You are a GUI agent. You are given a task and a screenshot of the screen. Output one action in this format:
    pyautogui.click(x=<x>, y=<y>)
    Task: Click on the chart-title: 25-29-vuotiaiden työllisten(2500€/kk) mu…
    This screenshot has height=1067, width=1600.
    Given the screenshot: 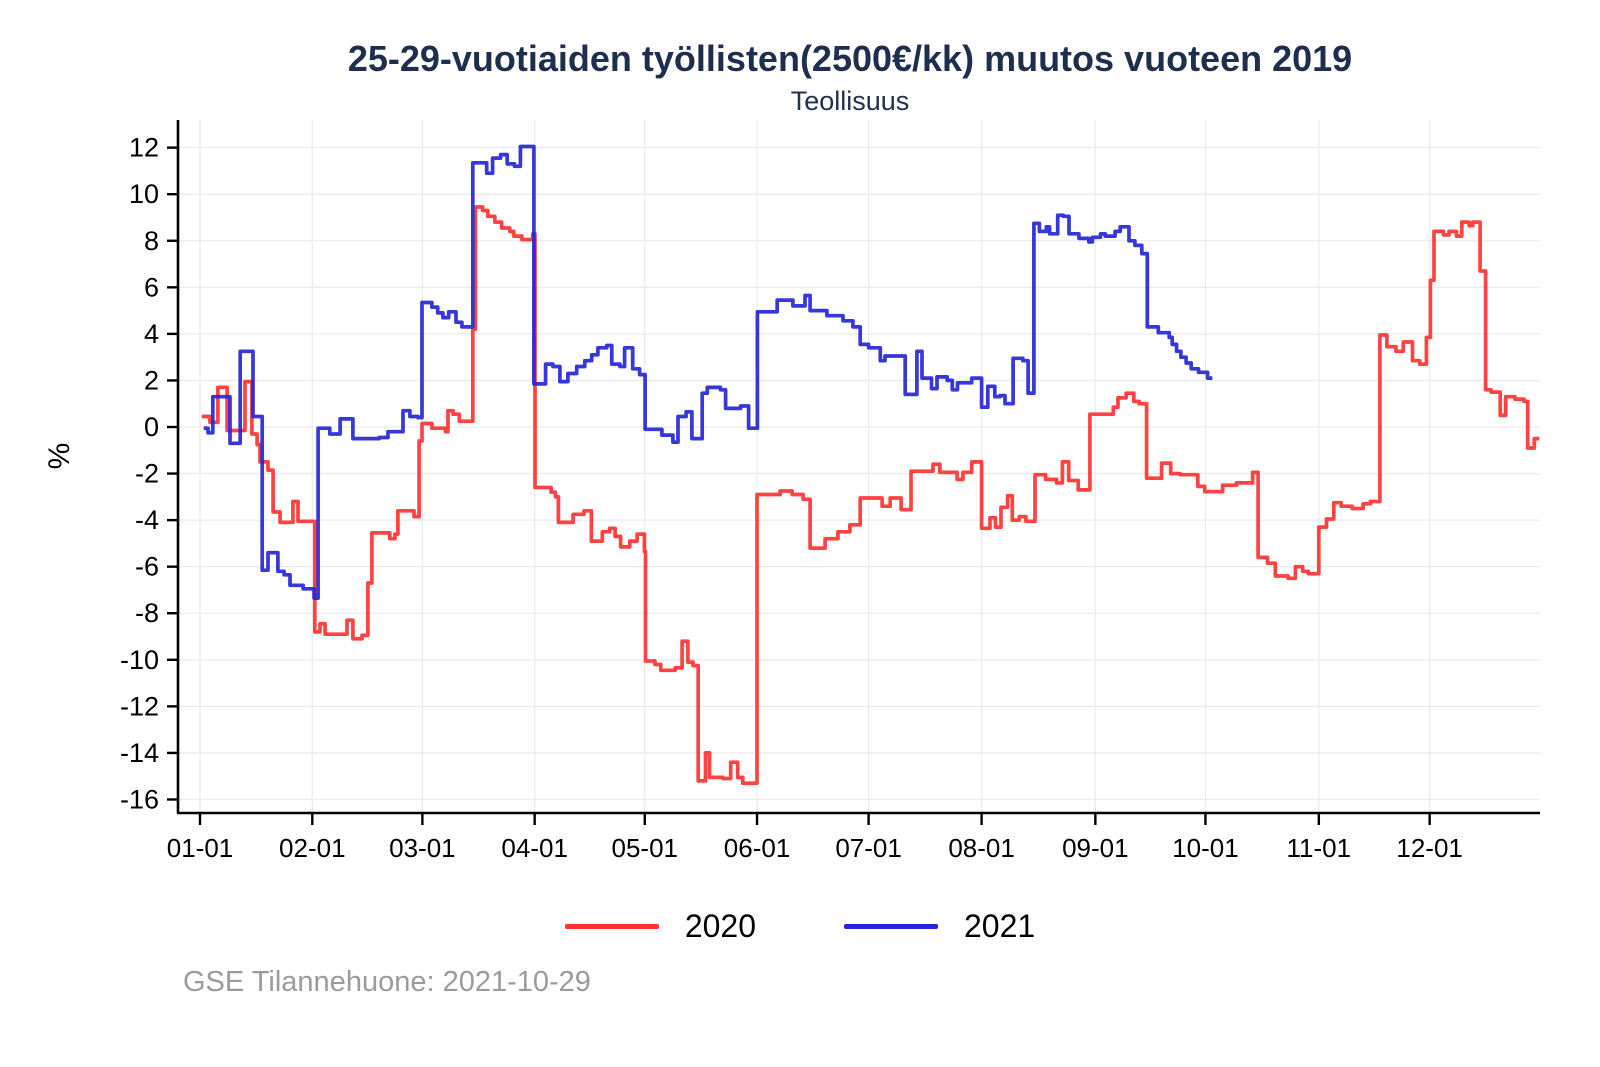 What is the action you would take?
    pyautogui.click(x=850, y=58)
    